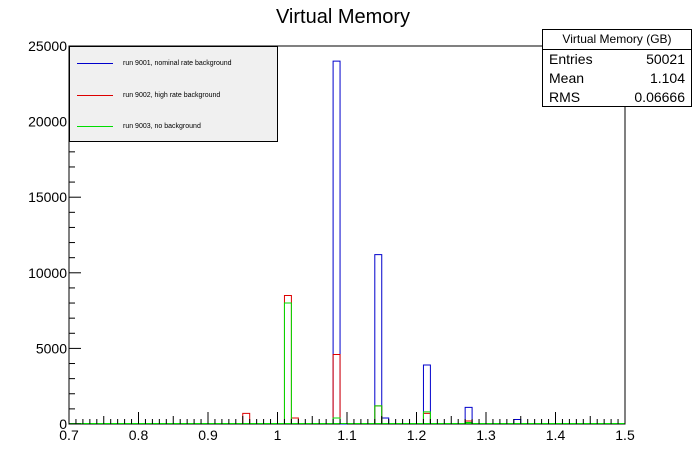  I want to click on stats-row-rms: RMS 0.06666, so click(617, 97).